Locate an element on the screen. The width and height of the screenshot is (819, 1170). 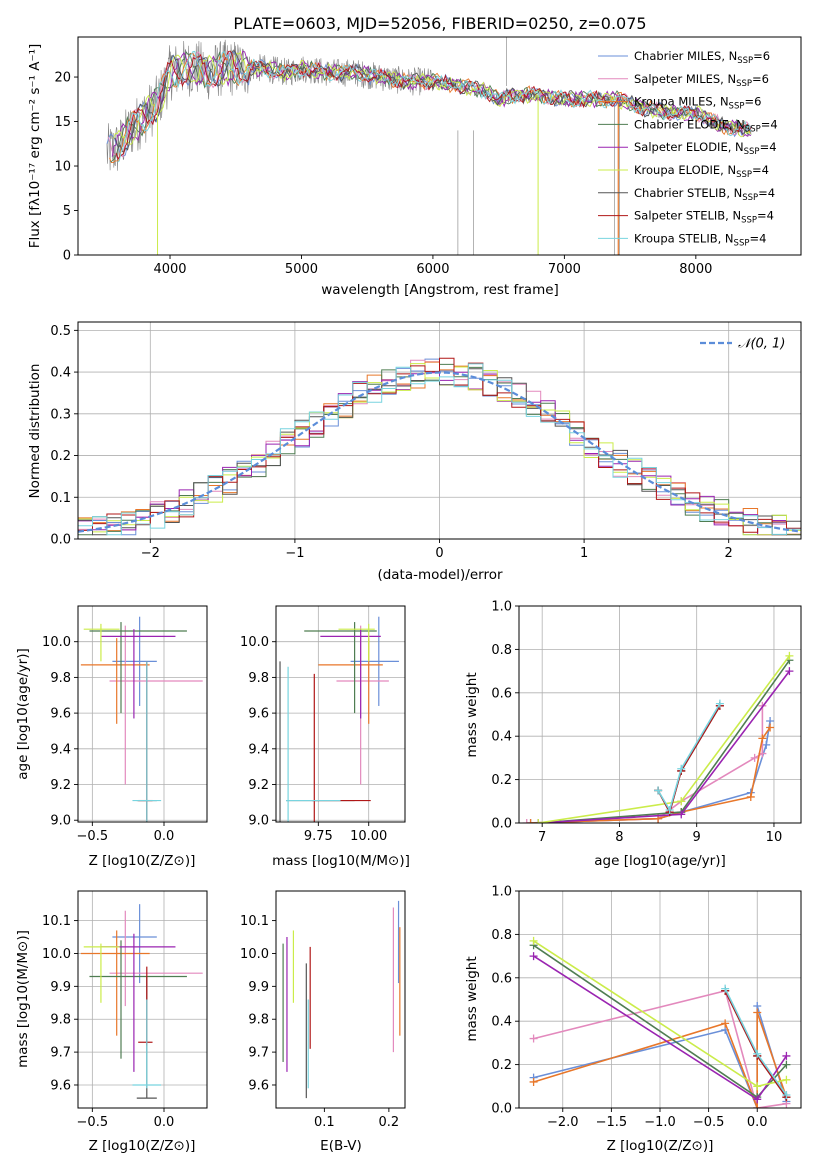
y-tick-label: 9.2 is located at coordinates (258, 785).